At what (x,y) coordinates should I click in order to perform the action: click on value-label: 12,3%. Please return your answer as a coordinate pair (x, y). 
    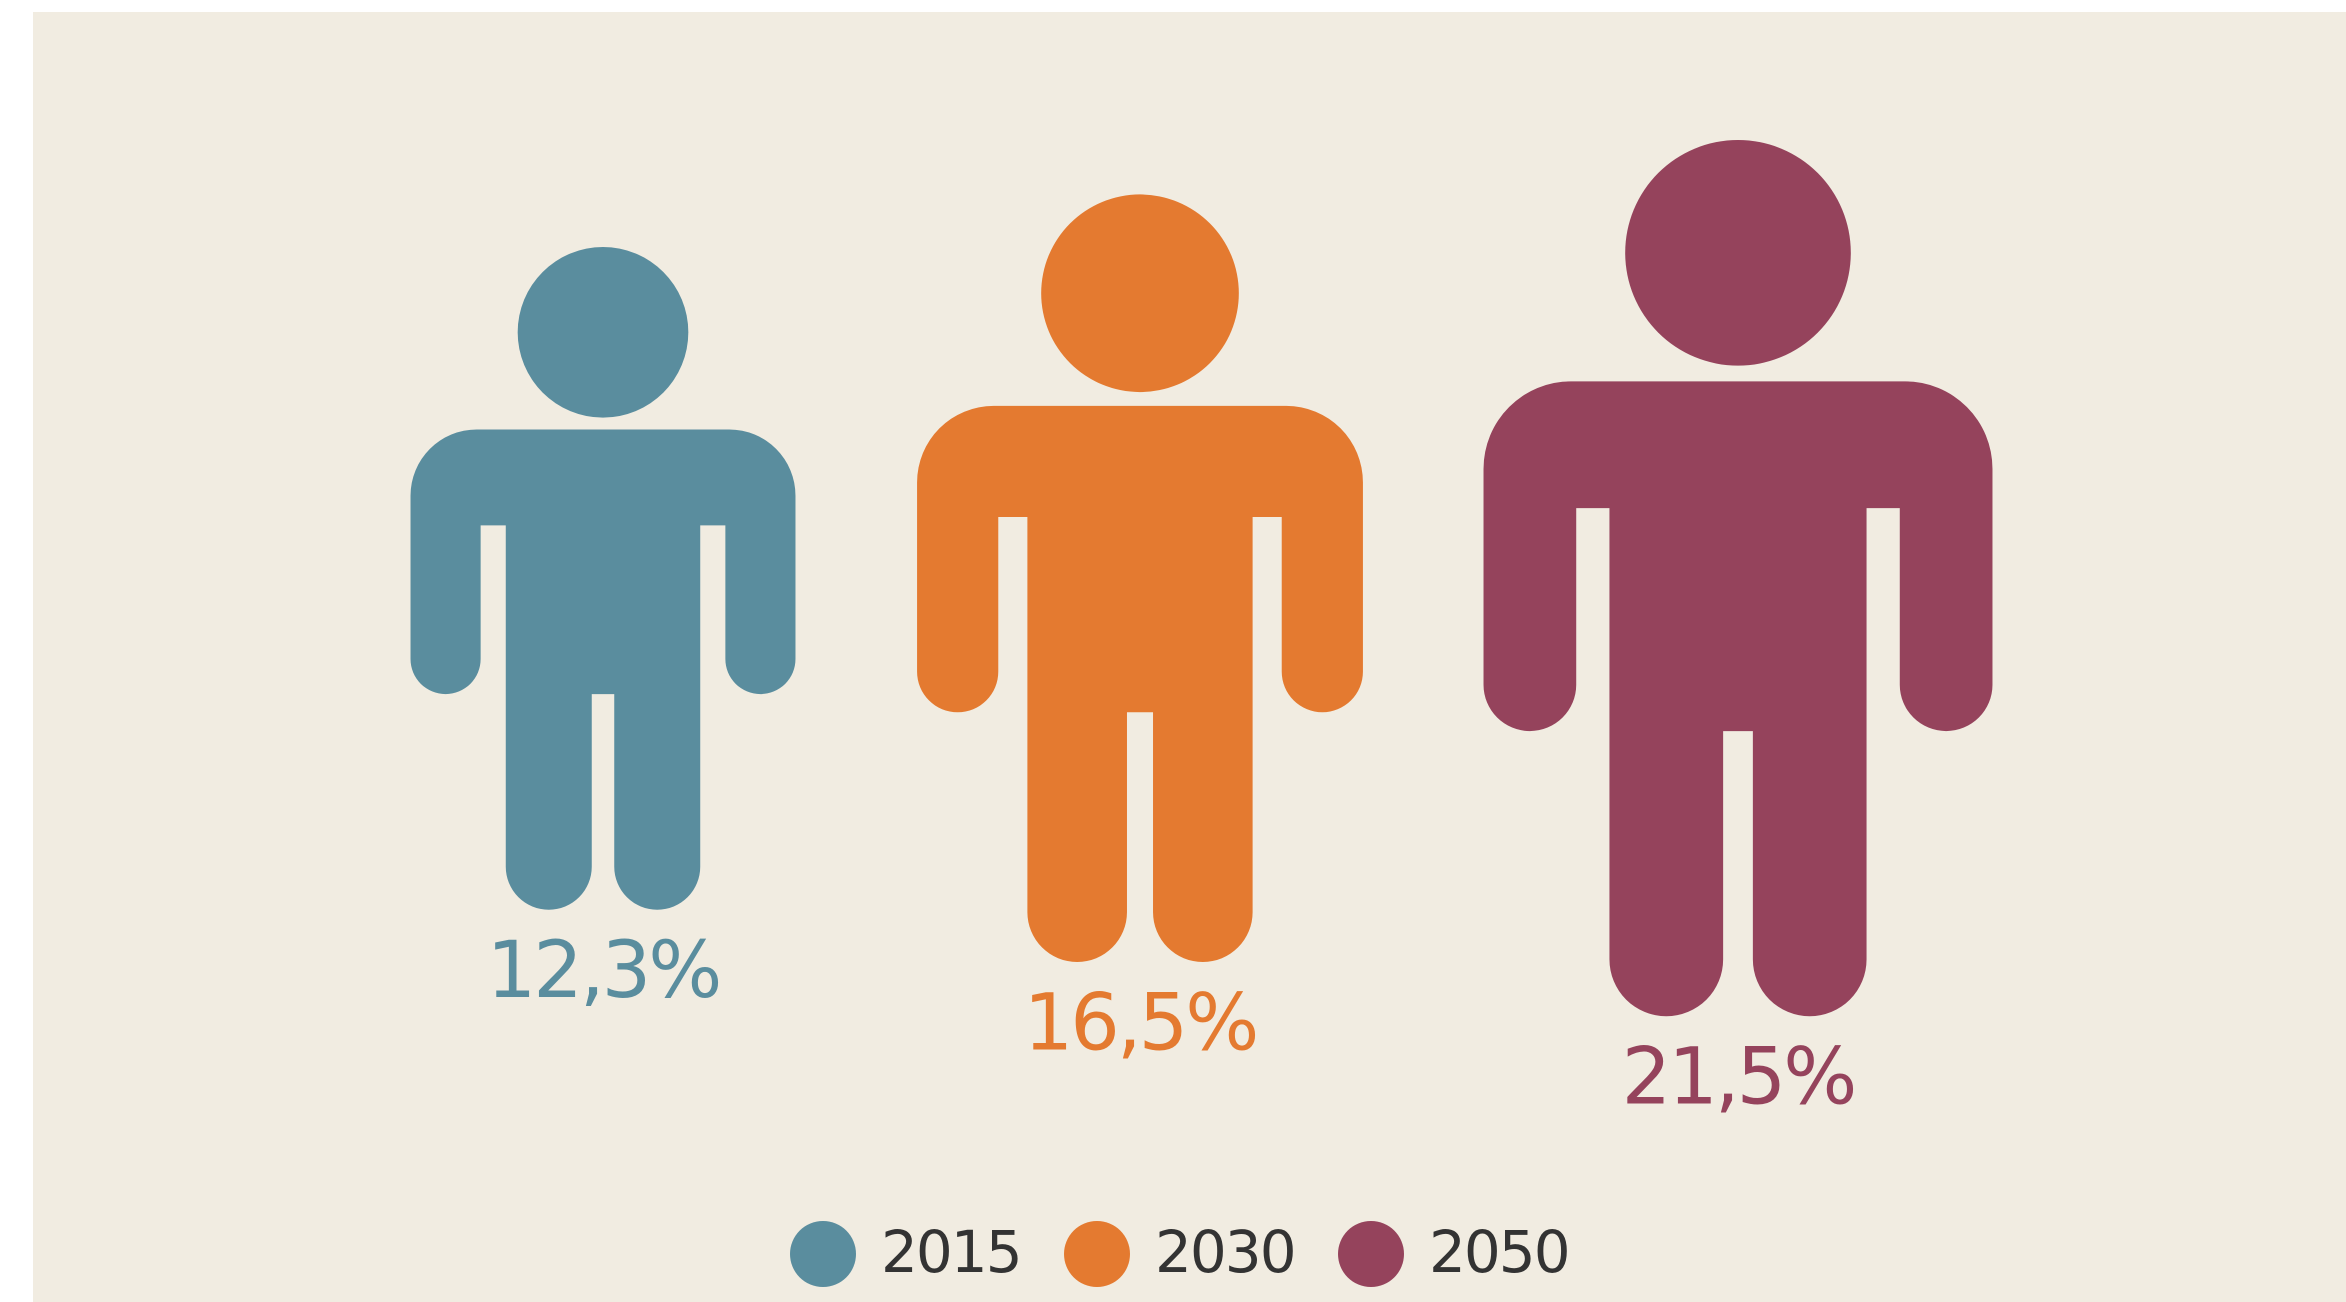
    Looking at the image, I should click on (603, 971).